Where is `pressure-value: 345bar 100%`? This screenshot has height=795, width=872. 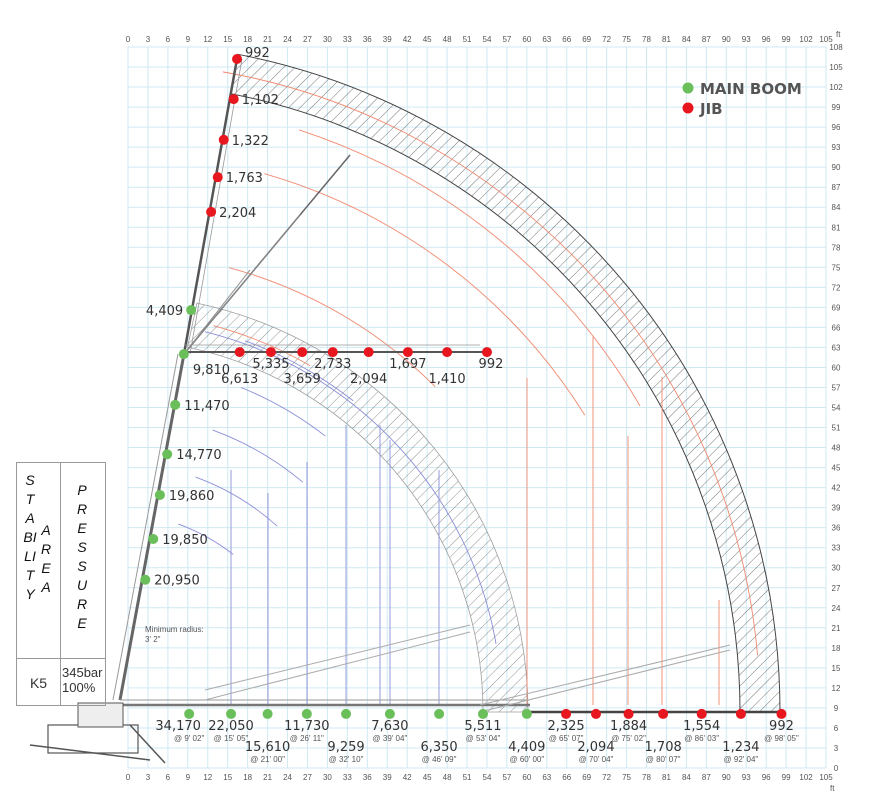 pressure-value: 345bar 100% is located at coordinates (82, 680).